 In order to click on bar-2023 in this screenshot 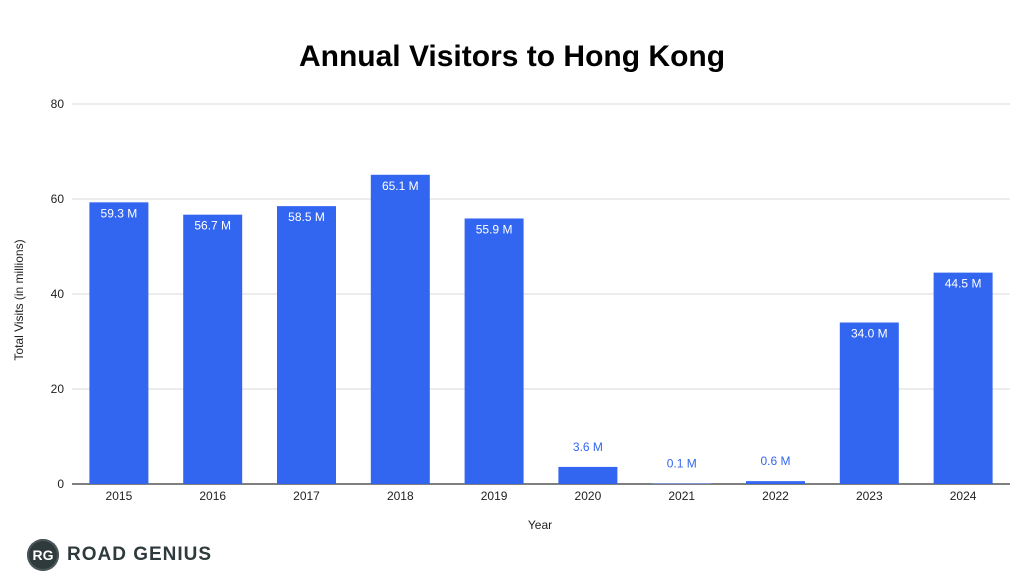, I will do `click(869, 403)`.